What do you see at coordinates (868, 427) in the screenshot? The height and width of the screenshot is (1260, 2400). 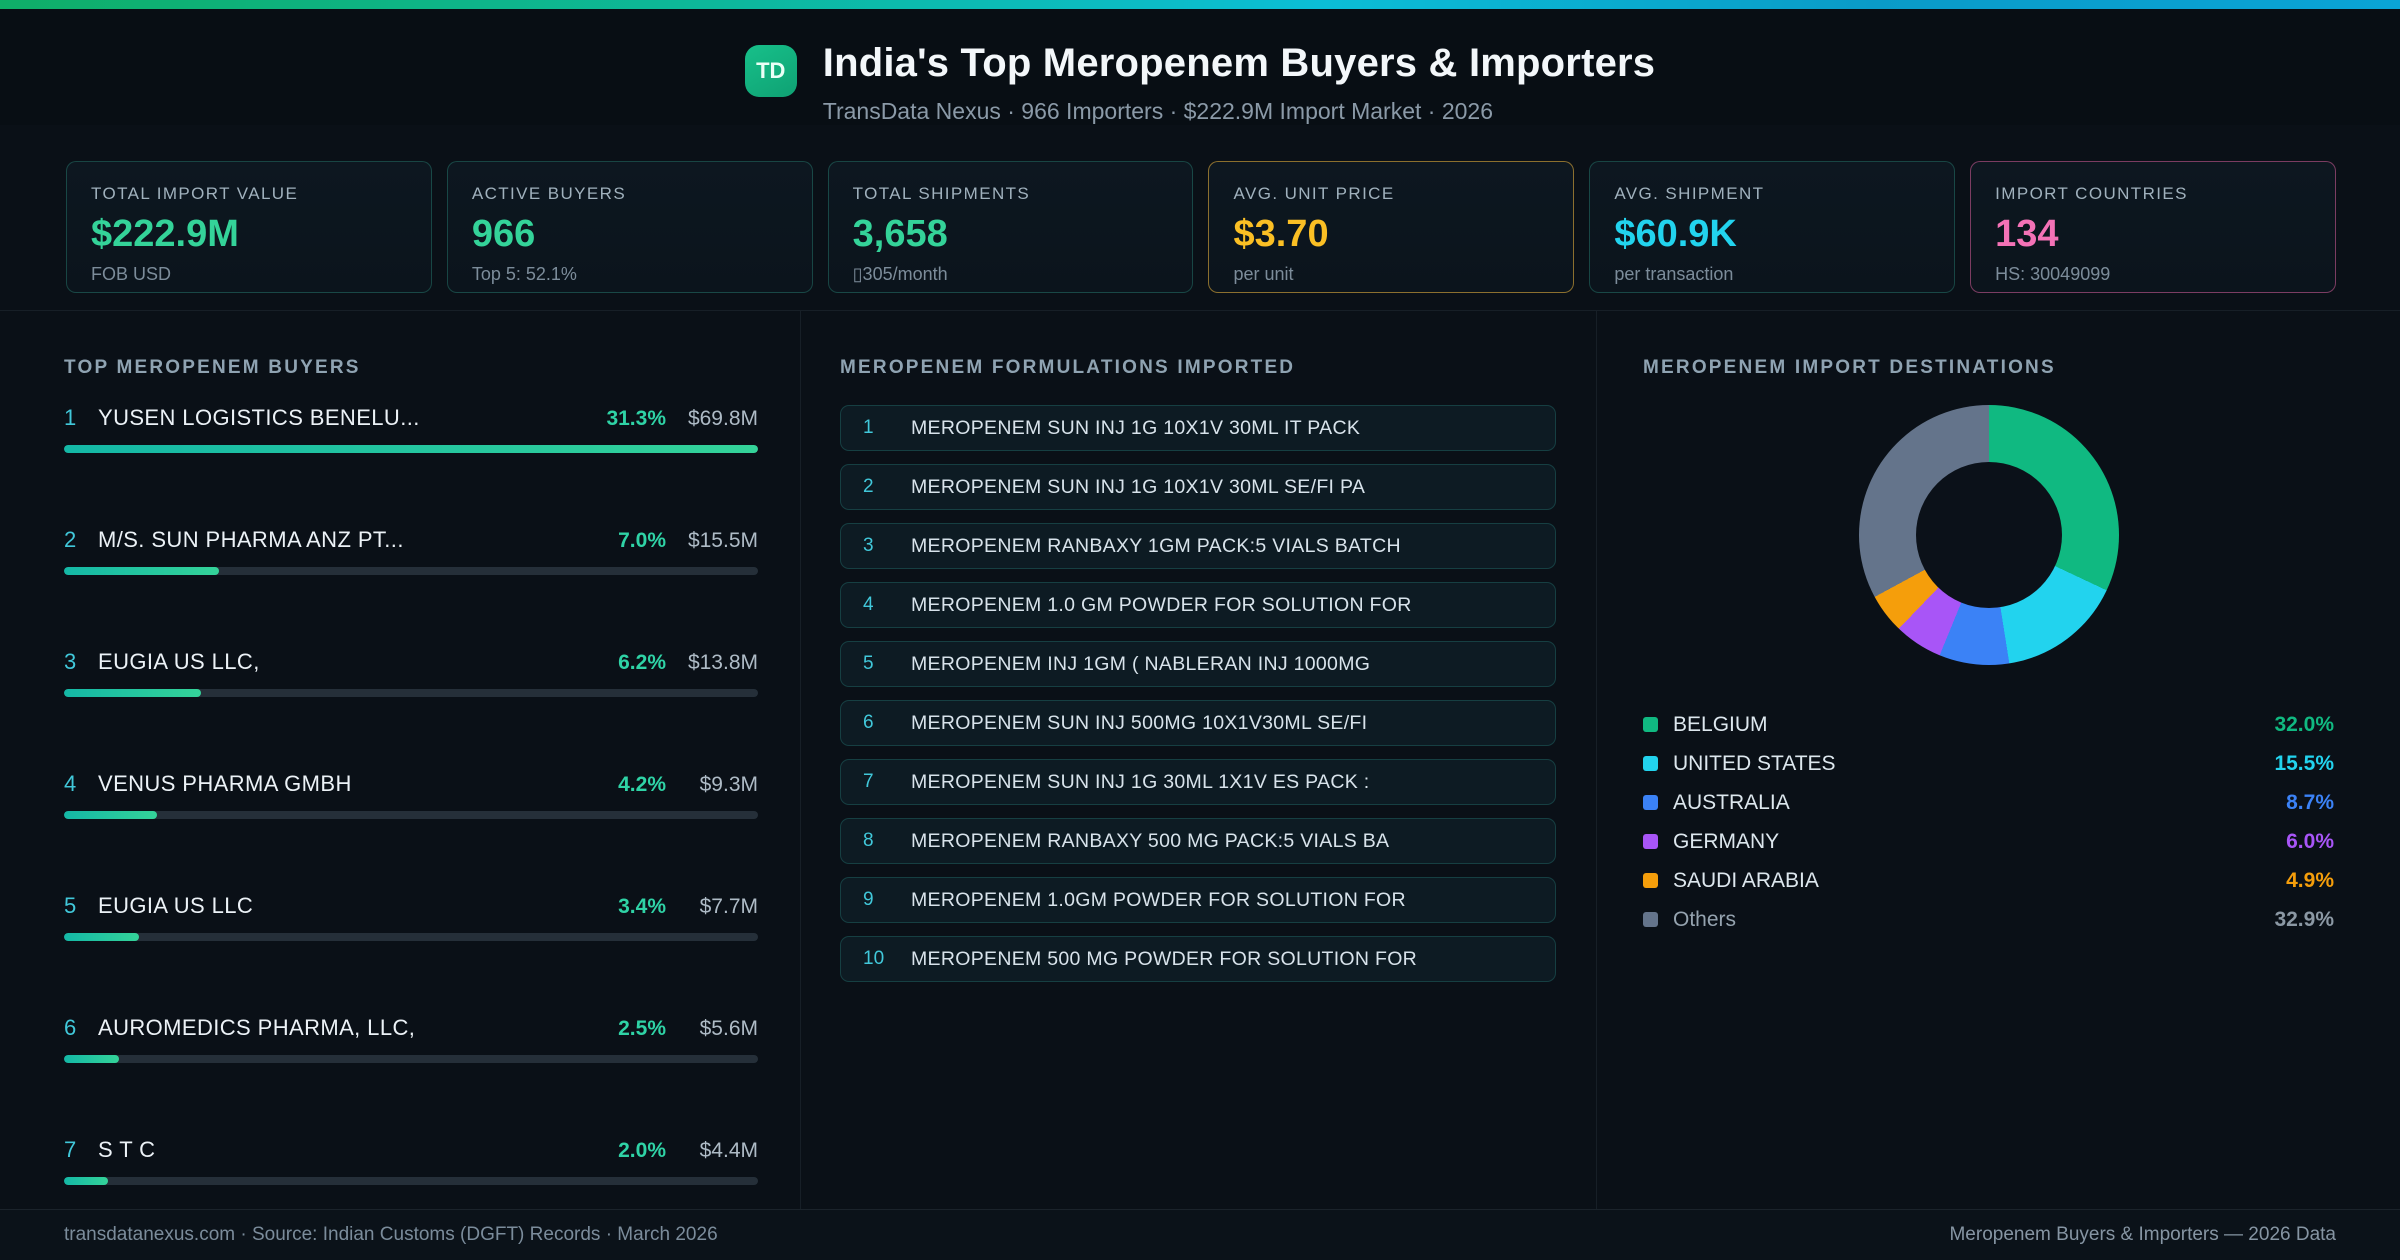 I see `formulation-rank: 1` at bounding box center [868, 427].